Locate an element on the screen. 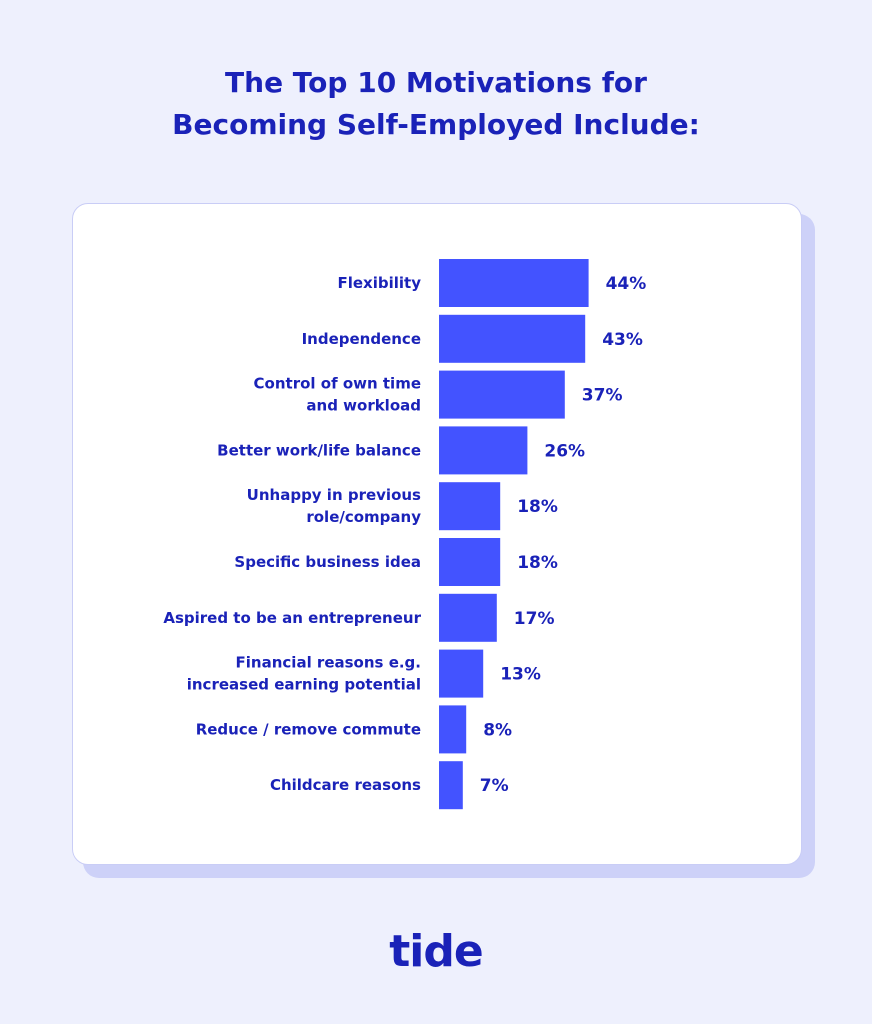 The height and width of the screenshot is (1024, 872). value-label-10: 7% is located at coordinates (494, 786).